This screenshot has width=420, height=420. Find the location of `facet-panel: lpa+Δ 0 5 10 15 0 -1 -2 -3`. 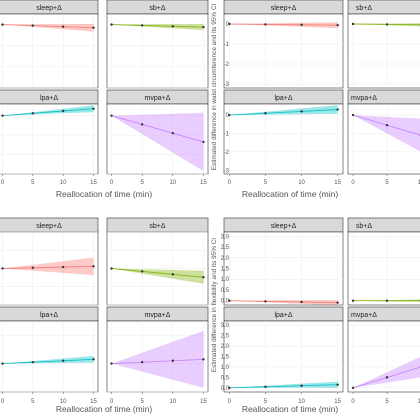

facet-panel: lpa+Δ 0 5 10 15 0 -1 -2 -3 is located at coordinates (283, 137).